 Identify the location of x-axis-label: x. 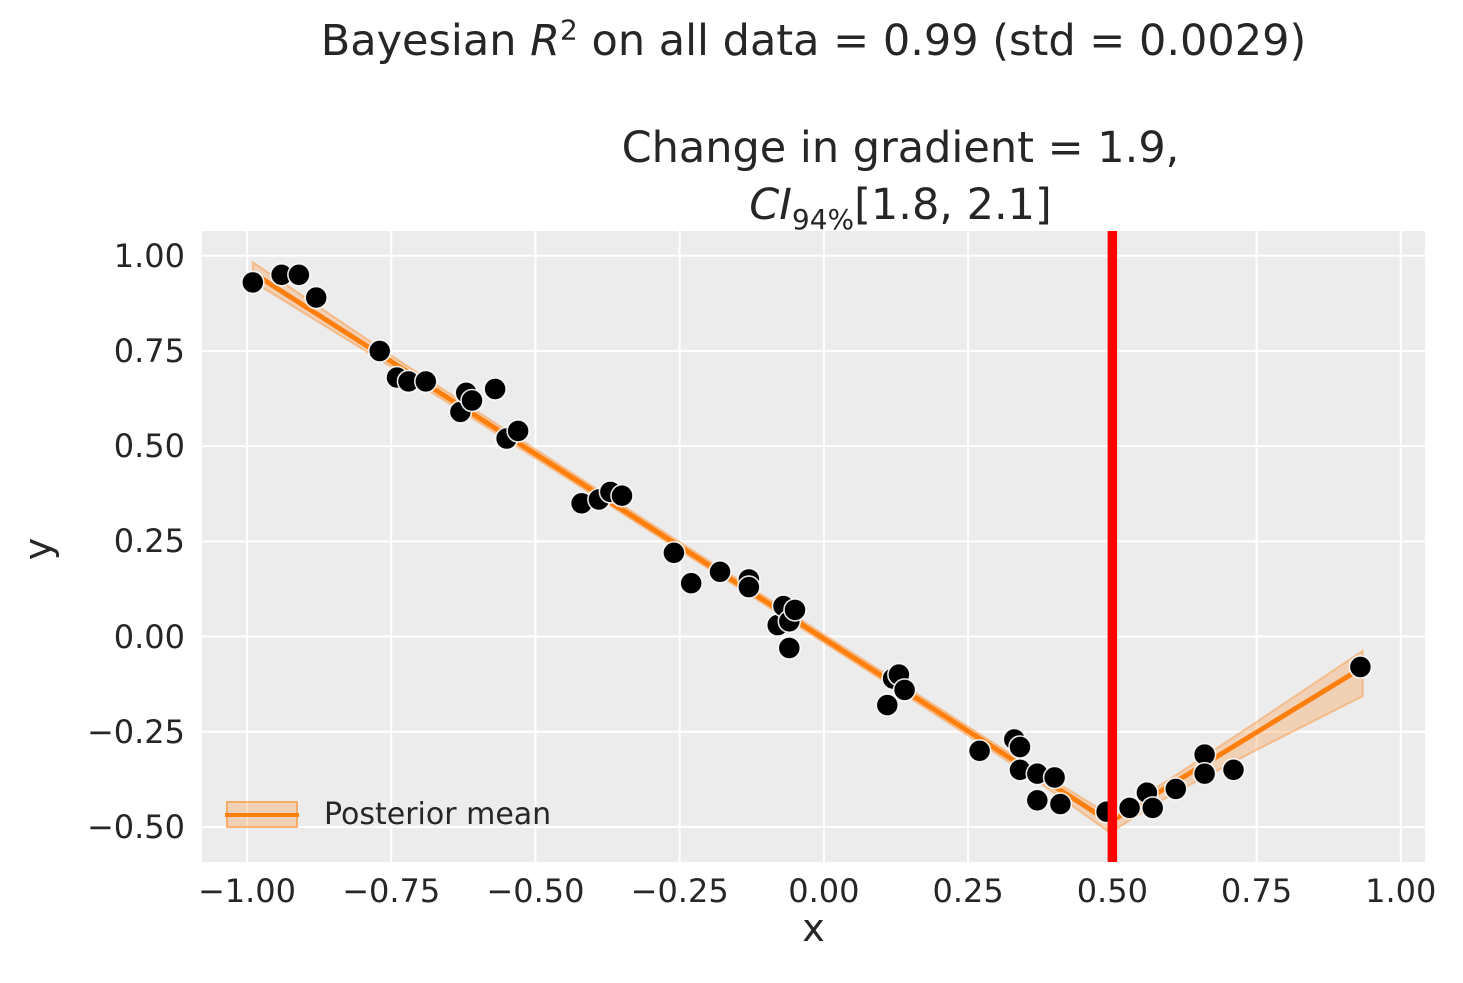
(813, 928).